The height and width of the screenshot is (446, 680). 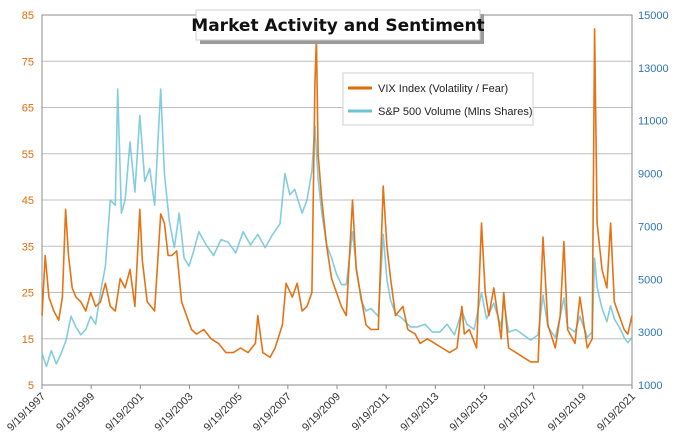 I want to click on right-axis: 1000 3000 5000 7000 9000 11000 13000 15000, so click(x=653, y=201).